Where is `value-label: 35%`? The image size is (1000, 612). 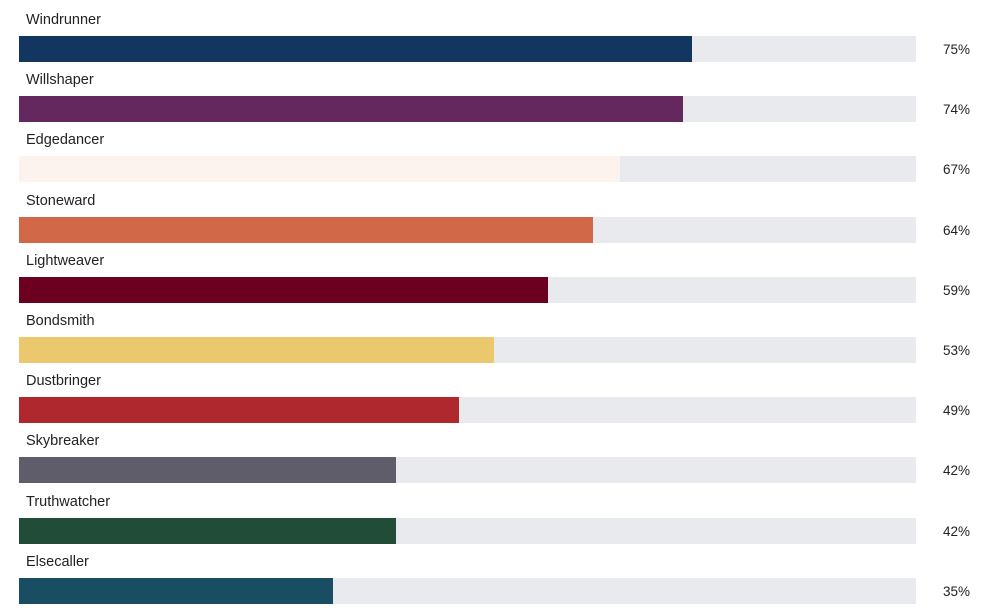
value-label: 35% is located at coordinates (957, 591).